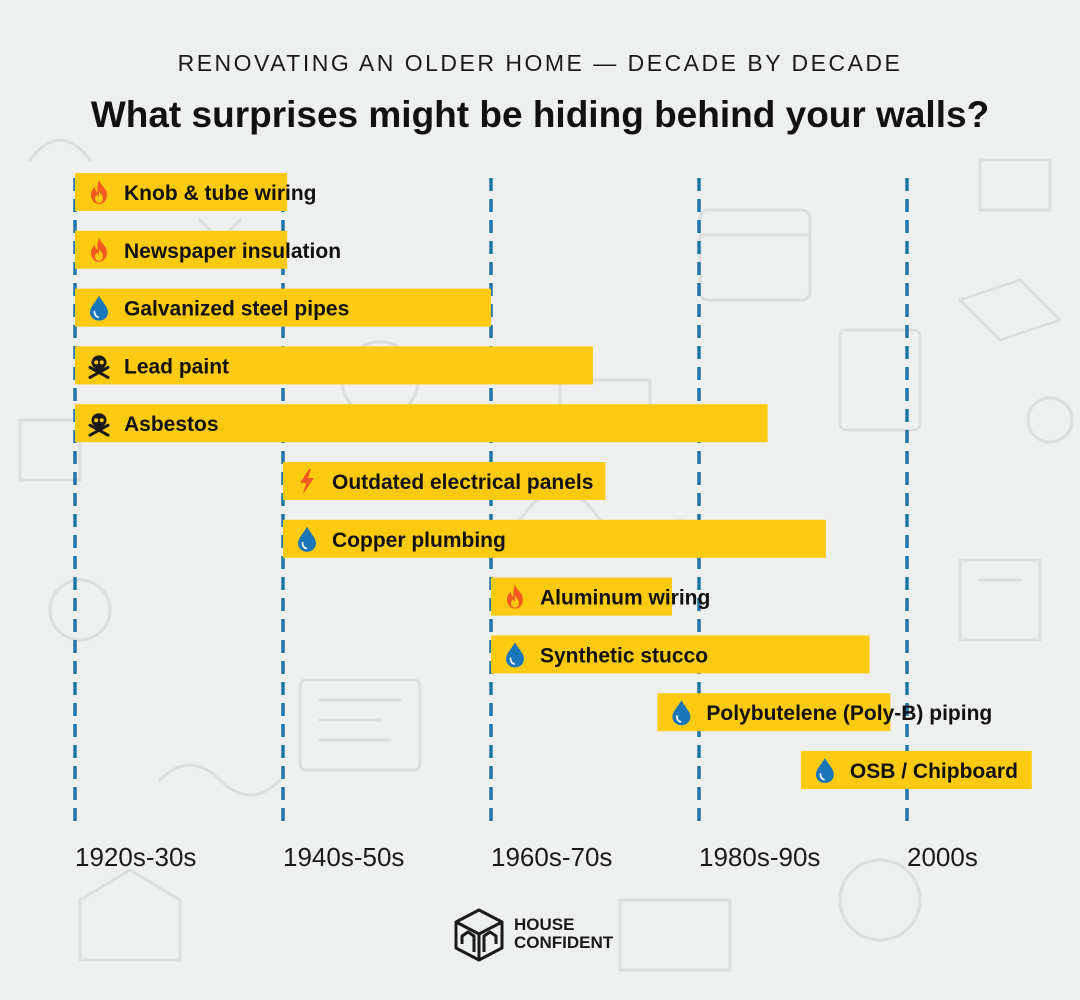 The width and height of the screenshot is (1080, 1000). Describe the element at coordinates (544, 924) in the screenshot. I see `brand-name-line1: HOUSE` at that location.